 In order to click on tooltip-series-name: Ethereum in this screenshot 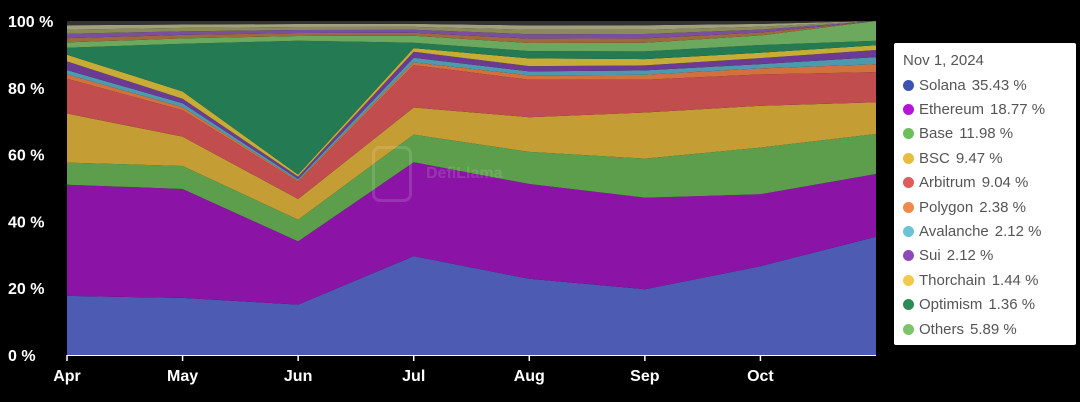, I will do `click(952, 110)`.